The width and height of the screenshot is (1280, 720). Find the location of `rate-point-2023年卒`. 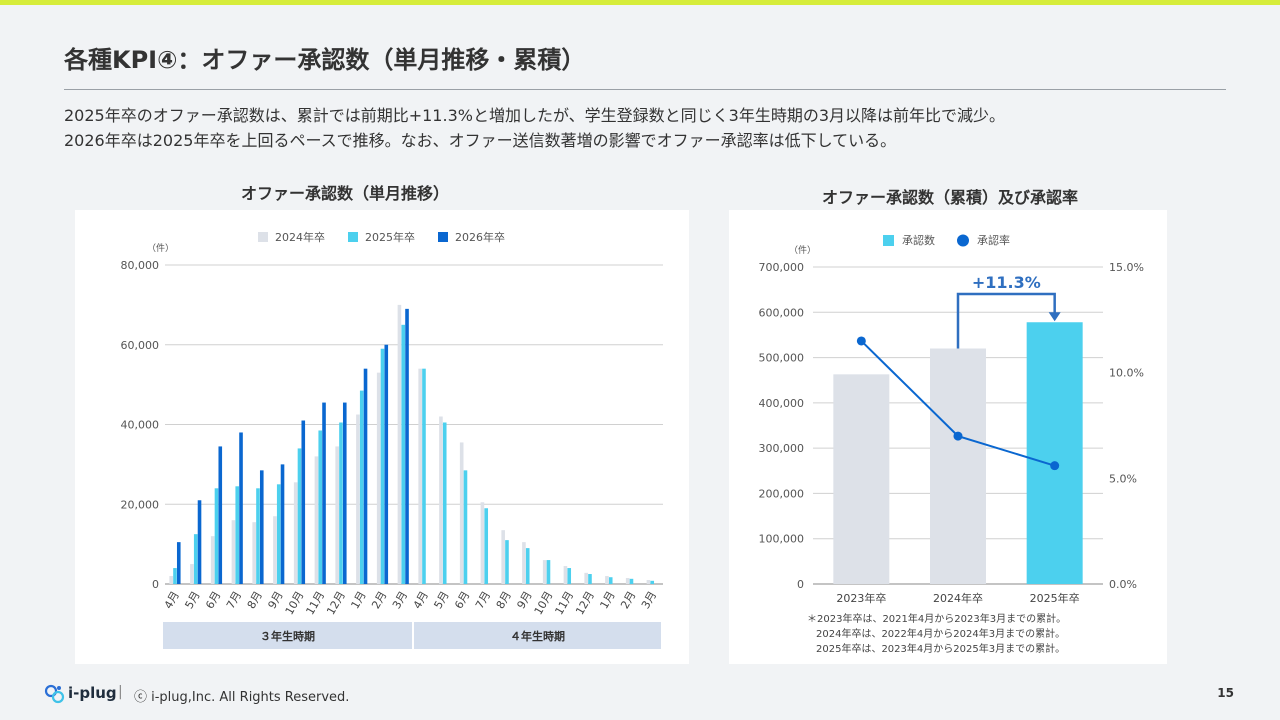

rate-point-2023年卒 is located at coordinates (861, 341).